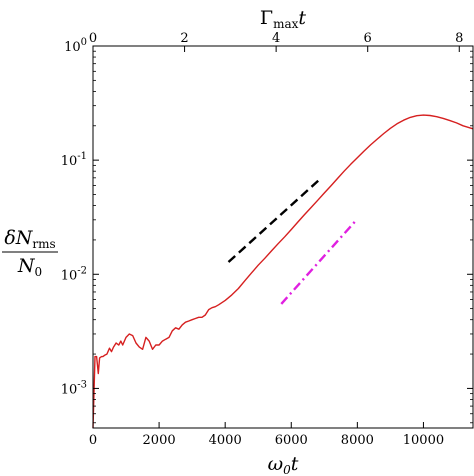 The image size is (474, 476). What do you see at coordinates (93, 38) in the screenshot?
I see `top-x-tick-label: 0` at bounding box center [93, 38].